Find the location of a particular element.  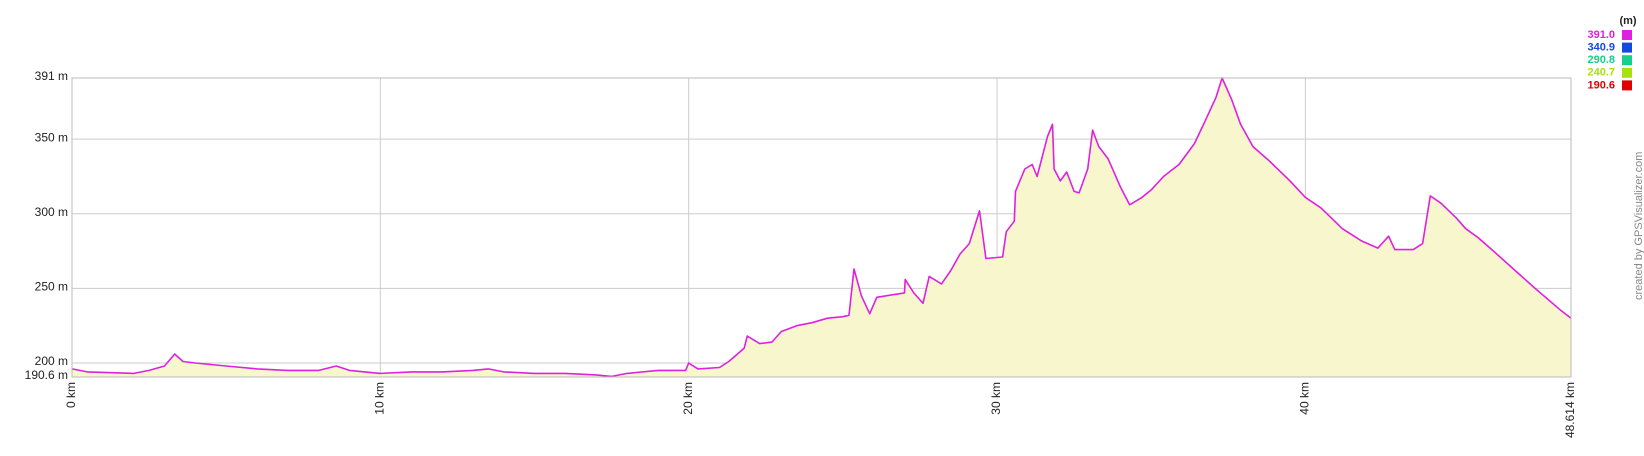

x-tick-label: 0 km is located at coordinates (71, 395).